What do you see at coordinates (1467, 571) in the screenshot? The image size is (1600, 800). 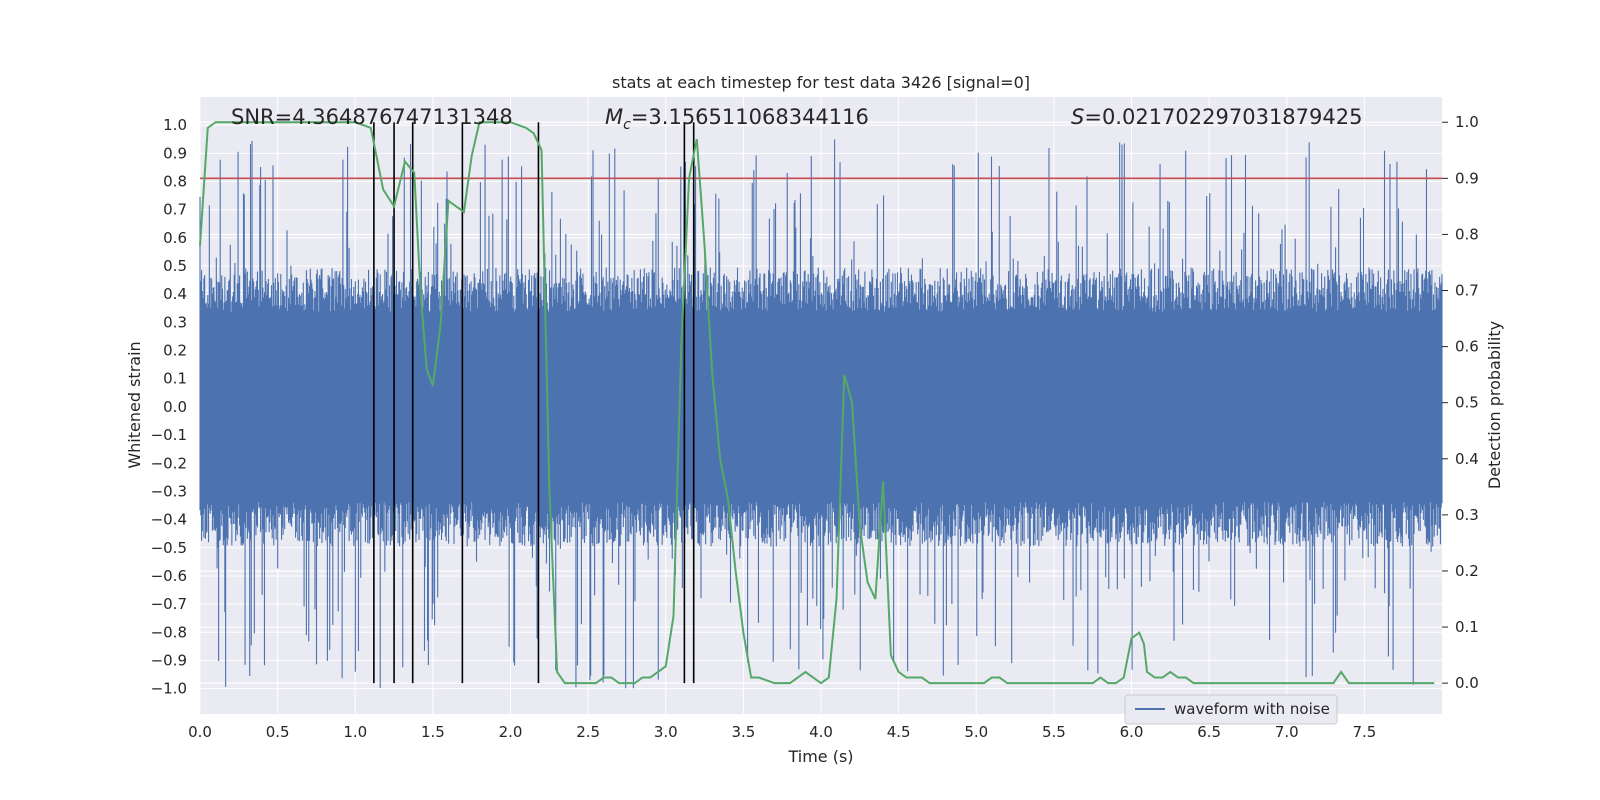 I see `y2-tick-label: 0.2` at bounding box center [1467, 571].